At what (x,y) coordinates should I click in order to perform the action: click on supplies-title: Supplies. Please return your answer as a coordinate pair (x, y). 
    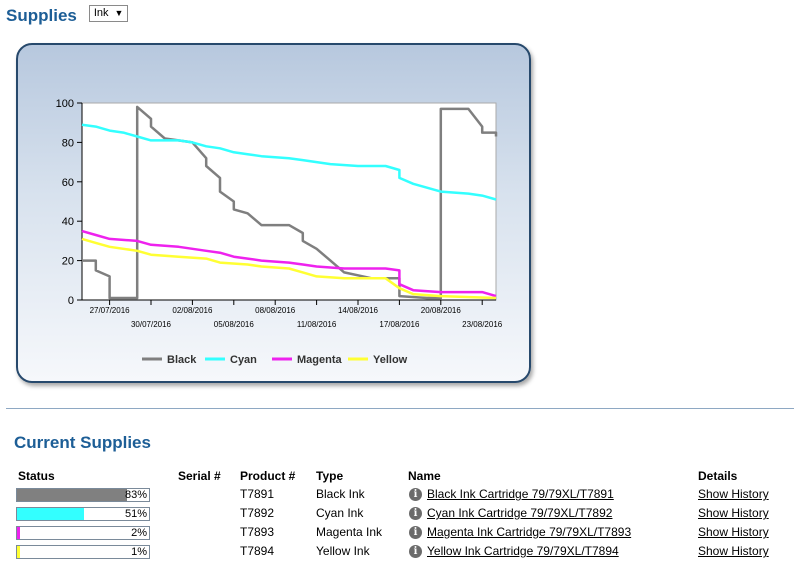
    Looking at the image, I should click on (41, 15).